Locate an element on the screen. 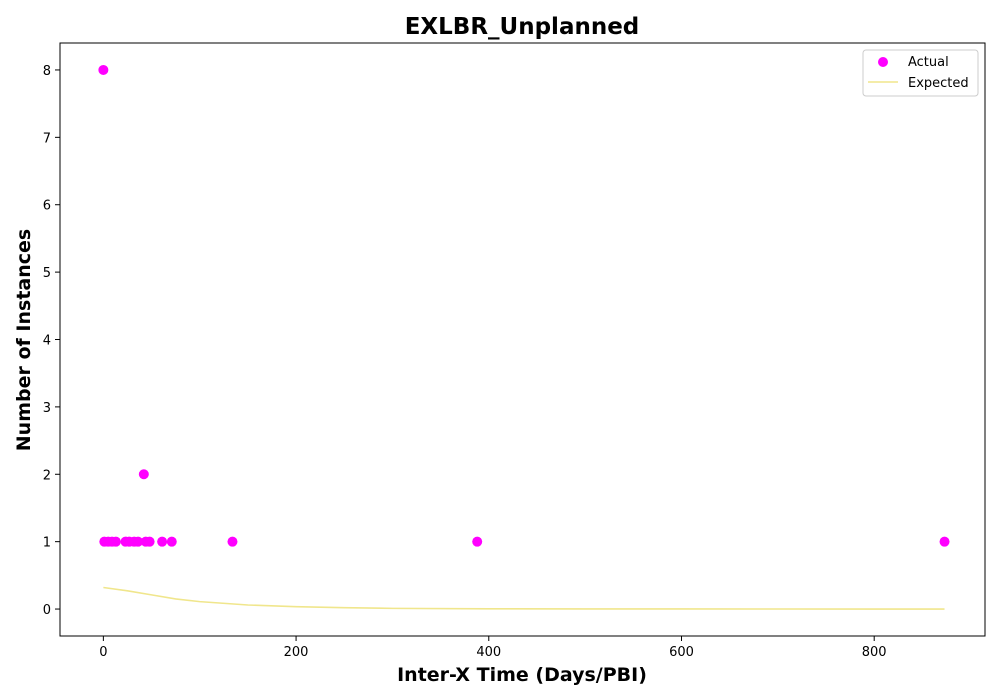  y-tick-label: 5 is located at coordinates (47, 273).